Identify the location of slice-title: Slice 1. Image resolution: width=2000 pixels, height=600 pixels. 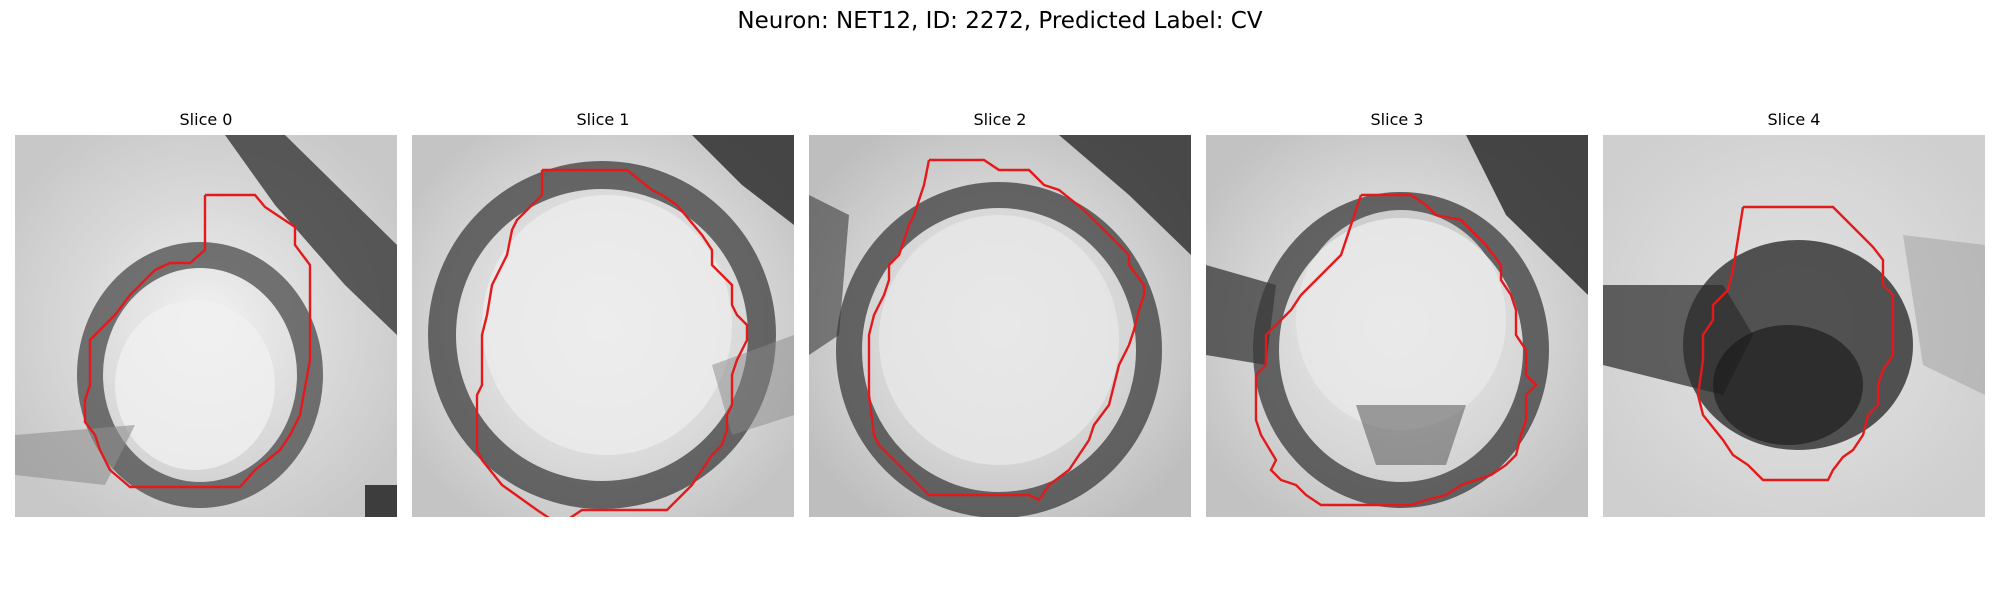
(603, 119).